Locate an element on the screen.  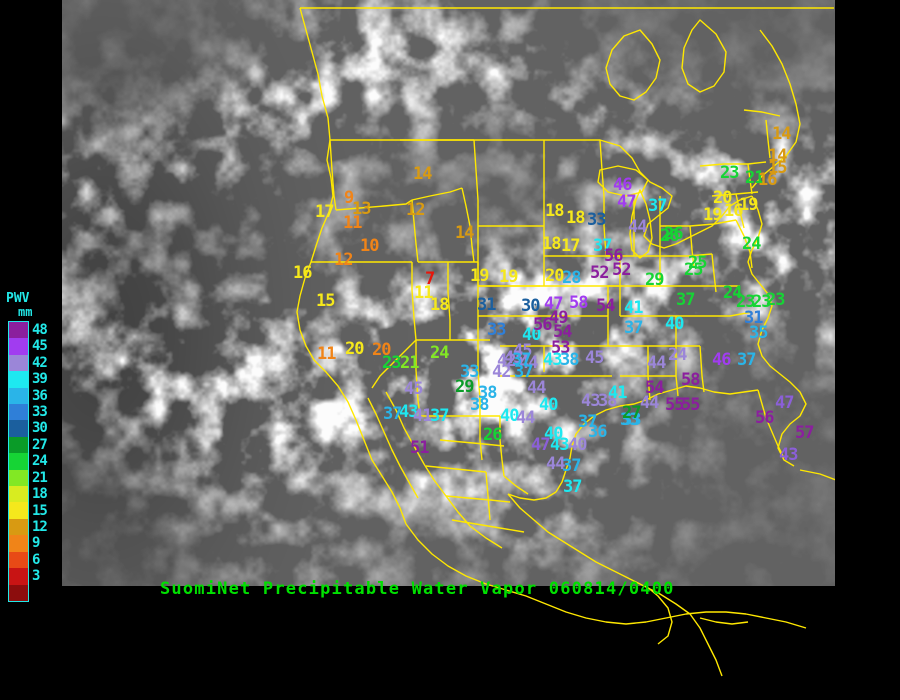
pwv-station-value: 55 is located at coordinates (691, 405).